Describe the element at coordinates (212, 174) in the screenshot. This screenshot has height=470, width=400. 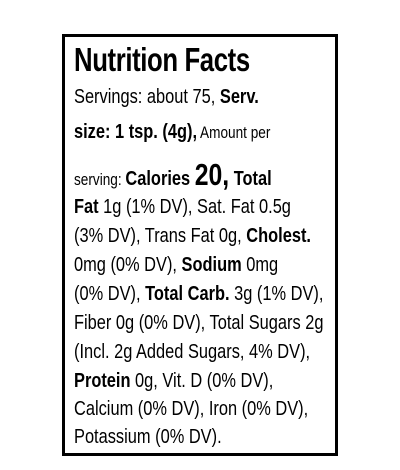
I see `text: 20,` at that location.